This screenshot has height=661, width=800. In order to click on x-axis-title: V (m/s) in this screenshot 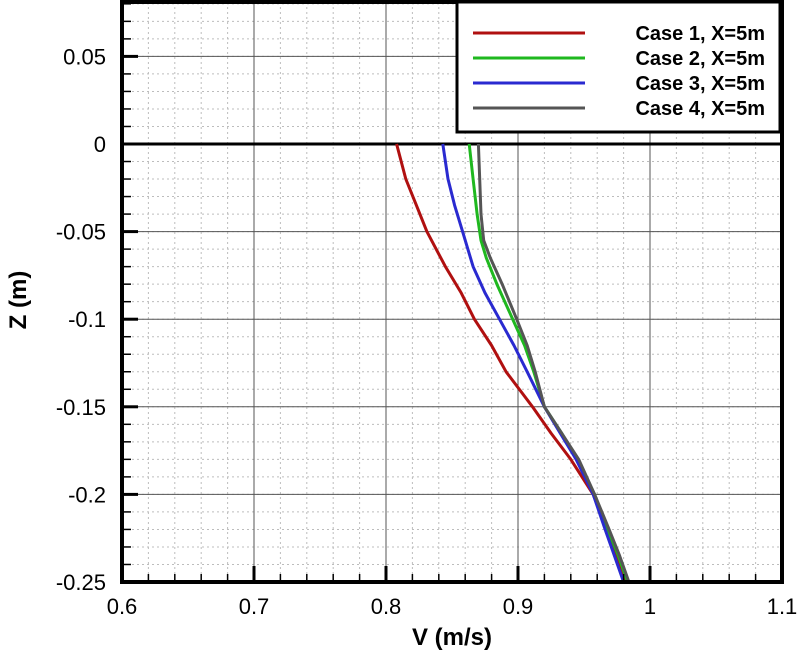, I will do `click(452, 637)`.